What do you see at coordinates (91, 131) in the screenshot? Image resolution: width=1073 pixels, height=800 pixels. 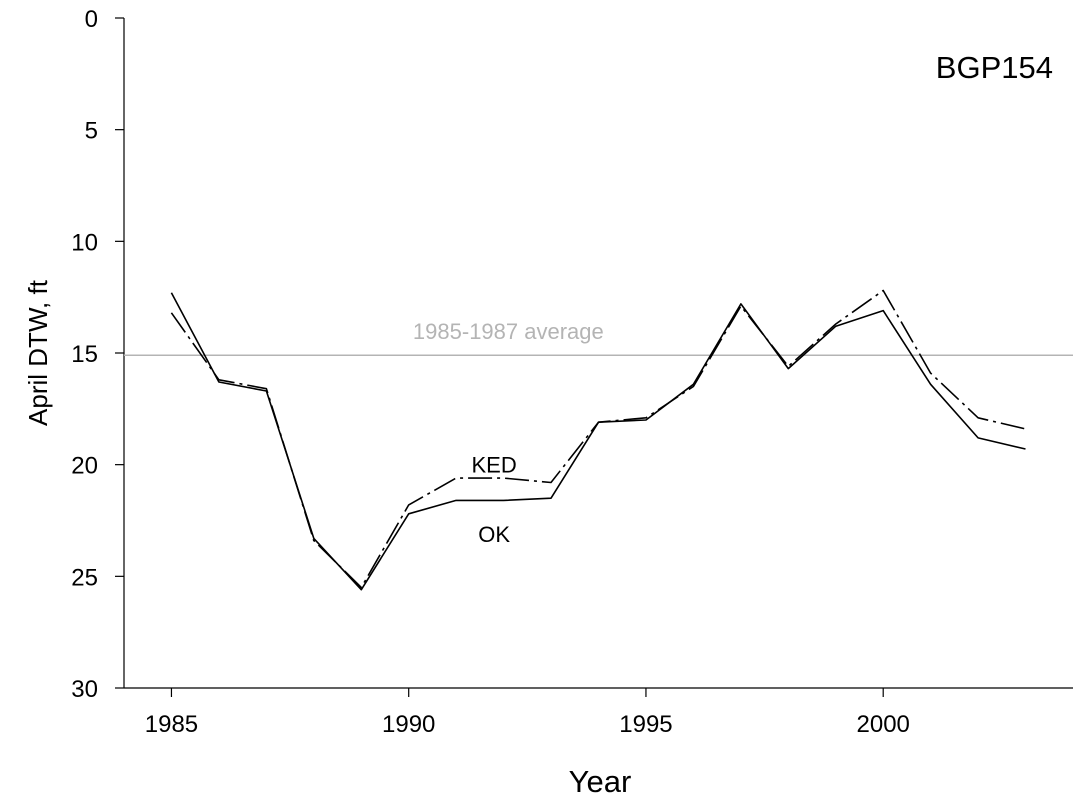 I see `y-tick-label: 5` at bounding box center [91, 131].